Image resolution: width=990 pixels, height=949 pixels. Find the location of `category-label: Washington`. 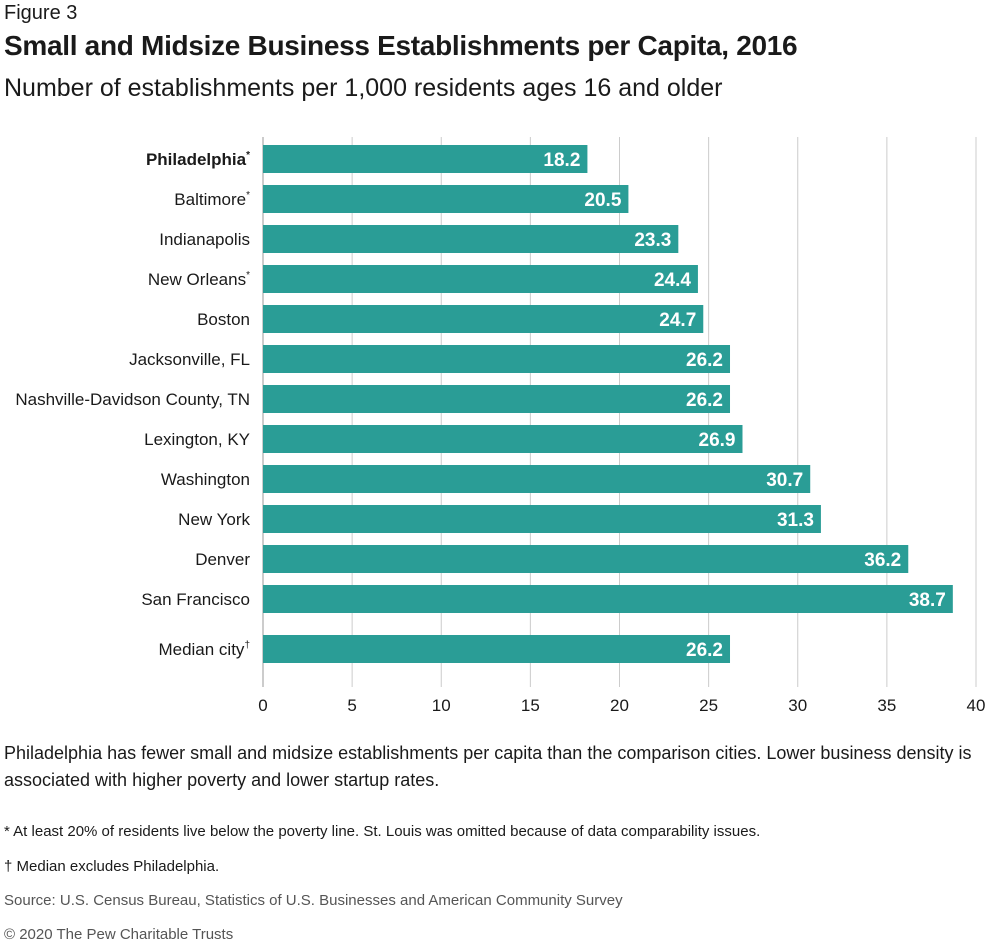

category-label: Washington is located at coordinates (205, 479).